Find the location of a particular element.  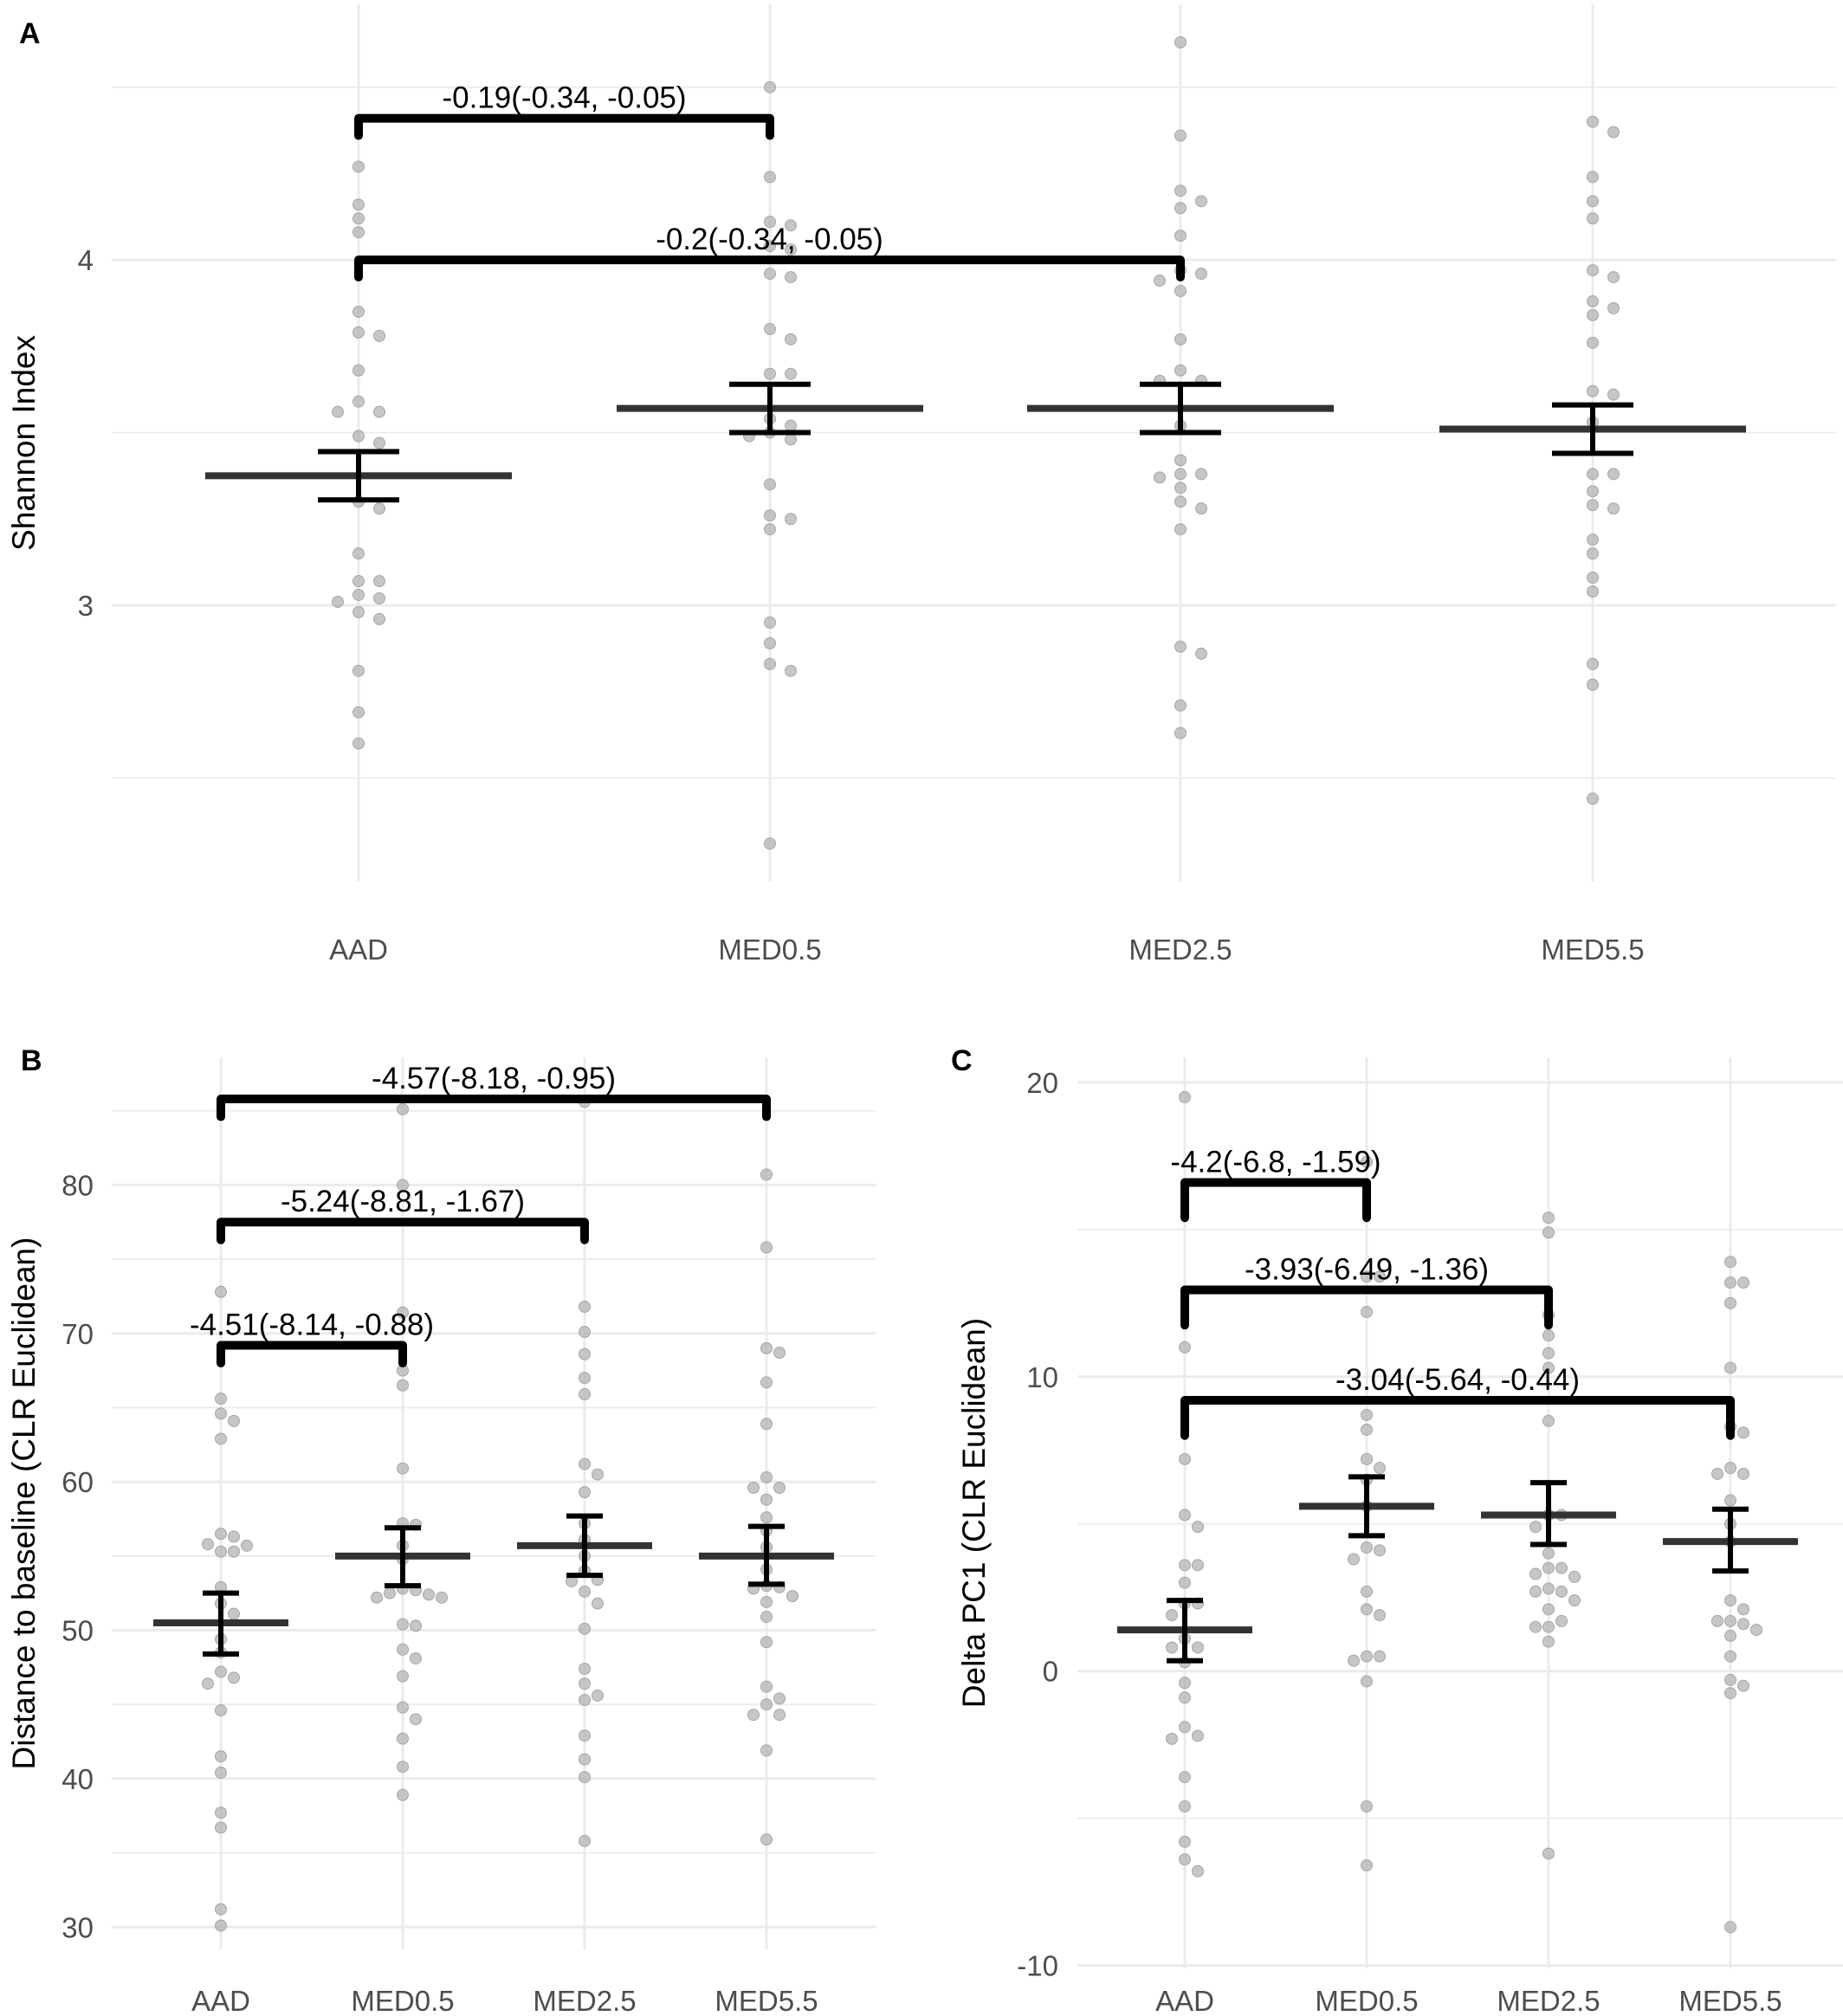

panel-letter: C is located at coordinates (962, 1060).